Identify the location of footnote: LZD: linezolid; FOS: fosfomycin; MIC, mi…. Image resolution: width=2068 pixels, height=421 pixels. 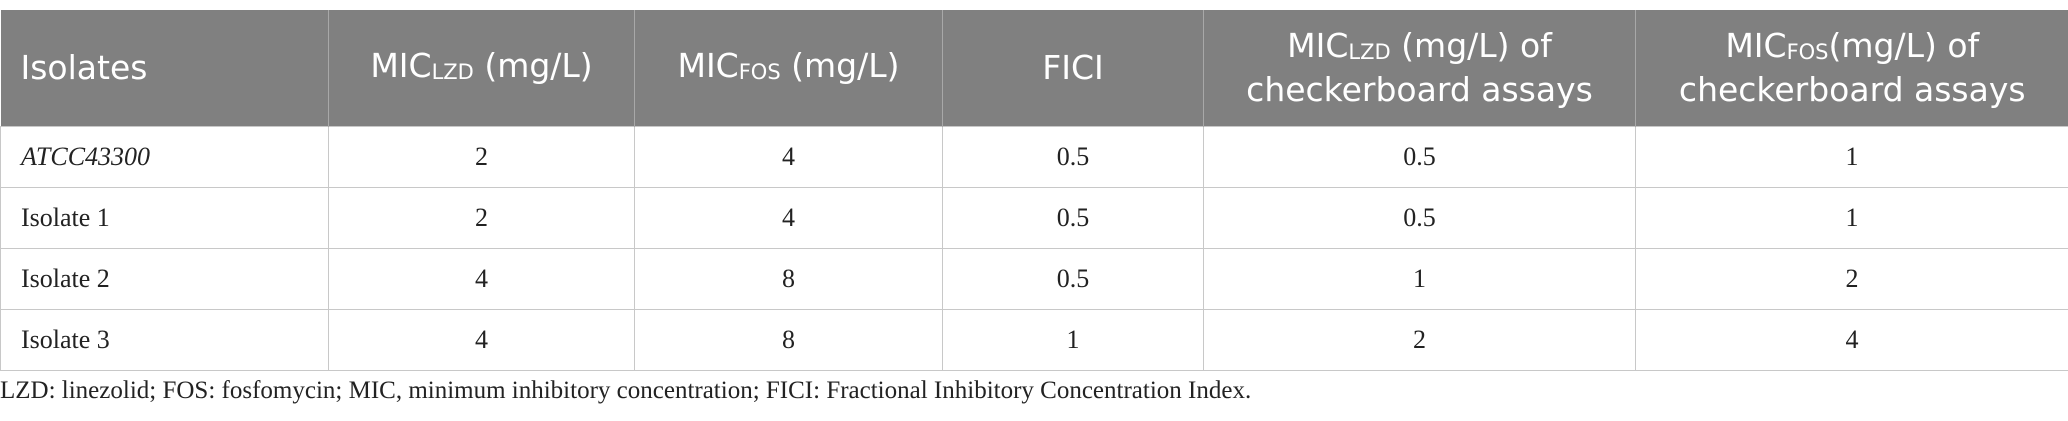
(626, 390).